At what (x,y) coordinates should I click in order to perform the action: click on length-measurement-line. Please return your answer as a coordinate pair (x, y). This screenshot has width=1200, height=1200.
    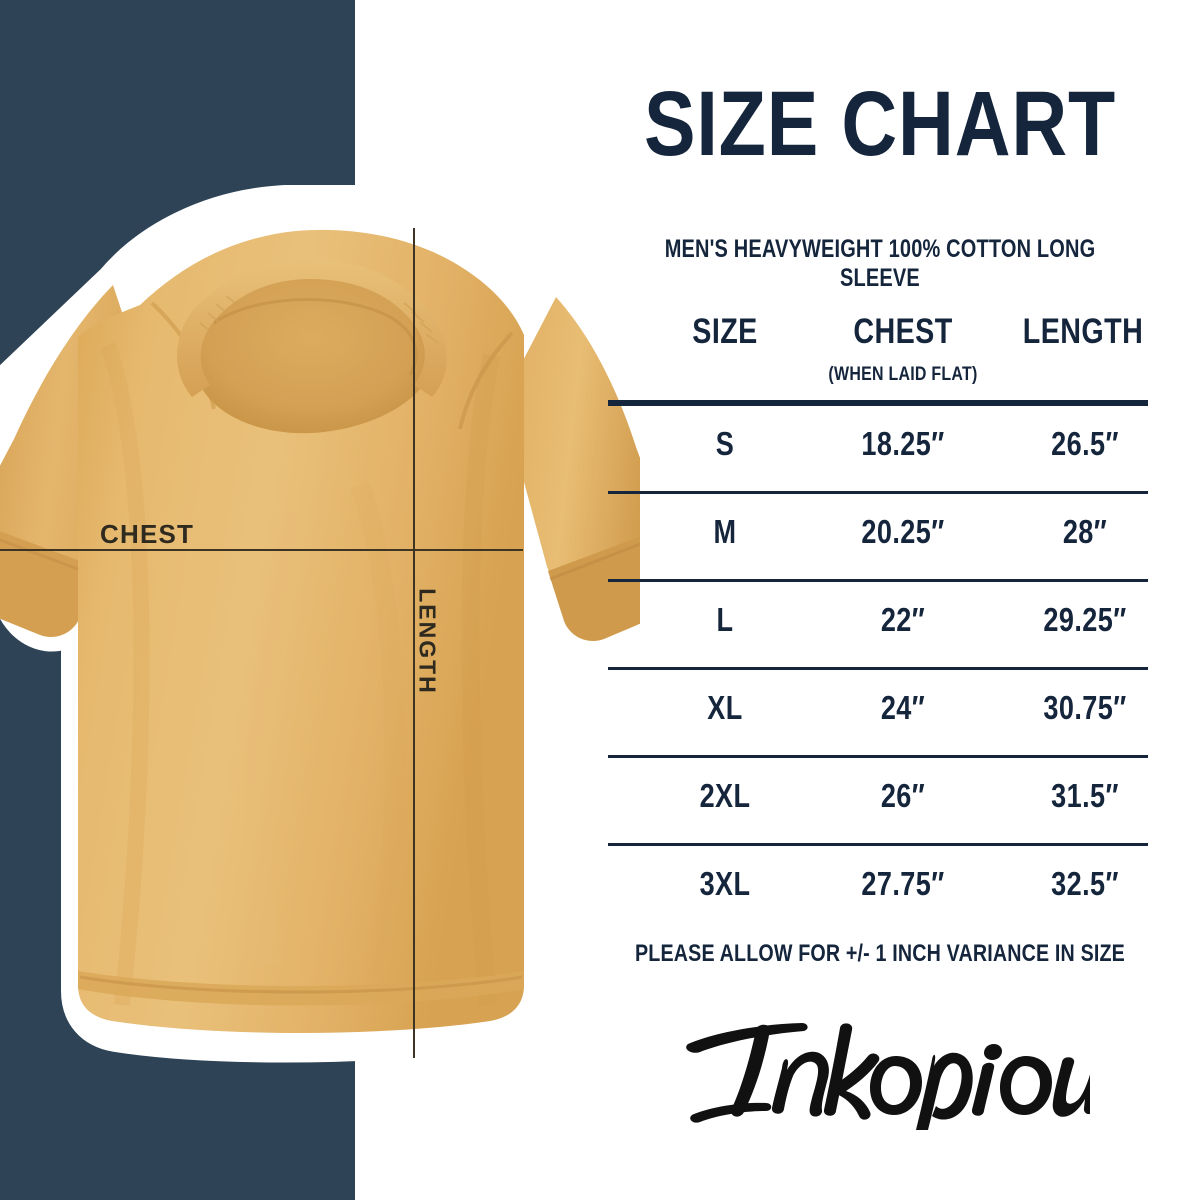
    Looking at the image, I should click on (414, 643).